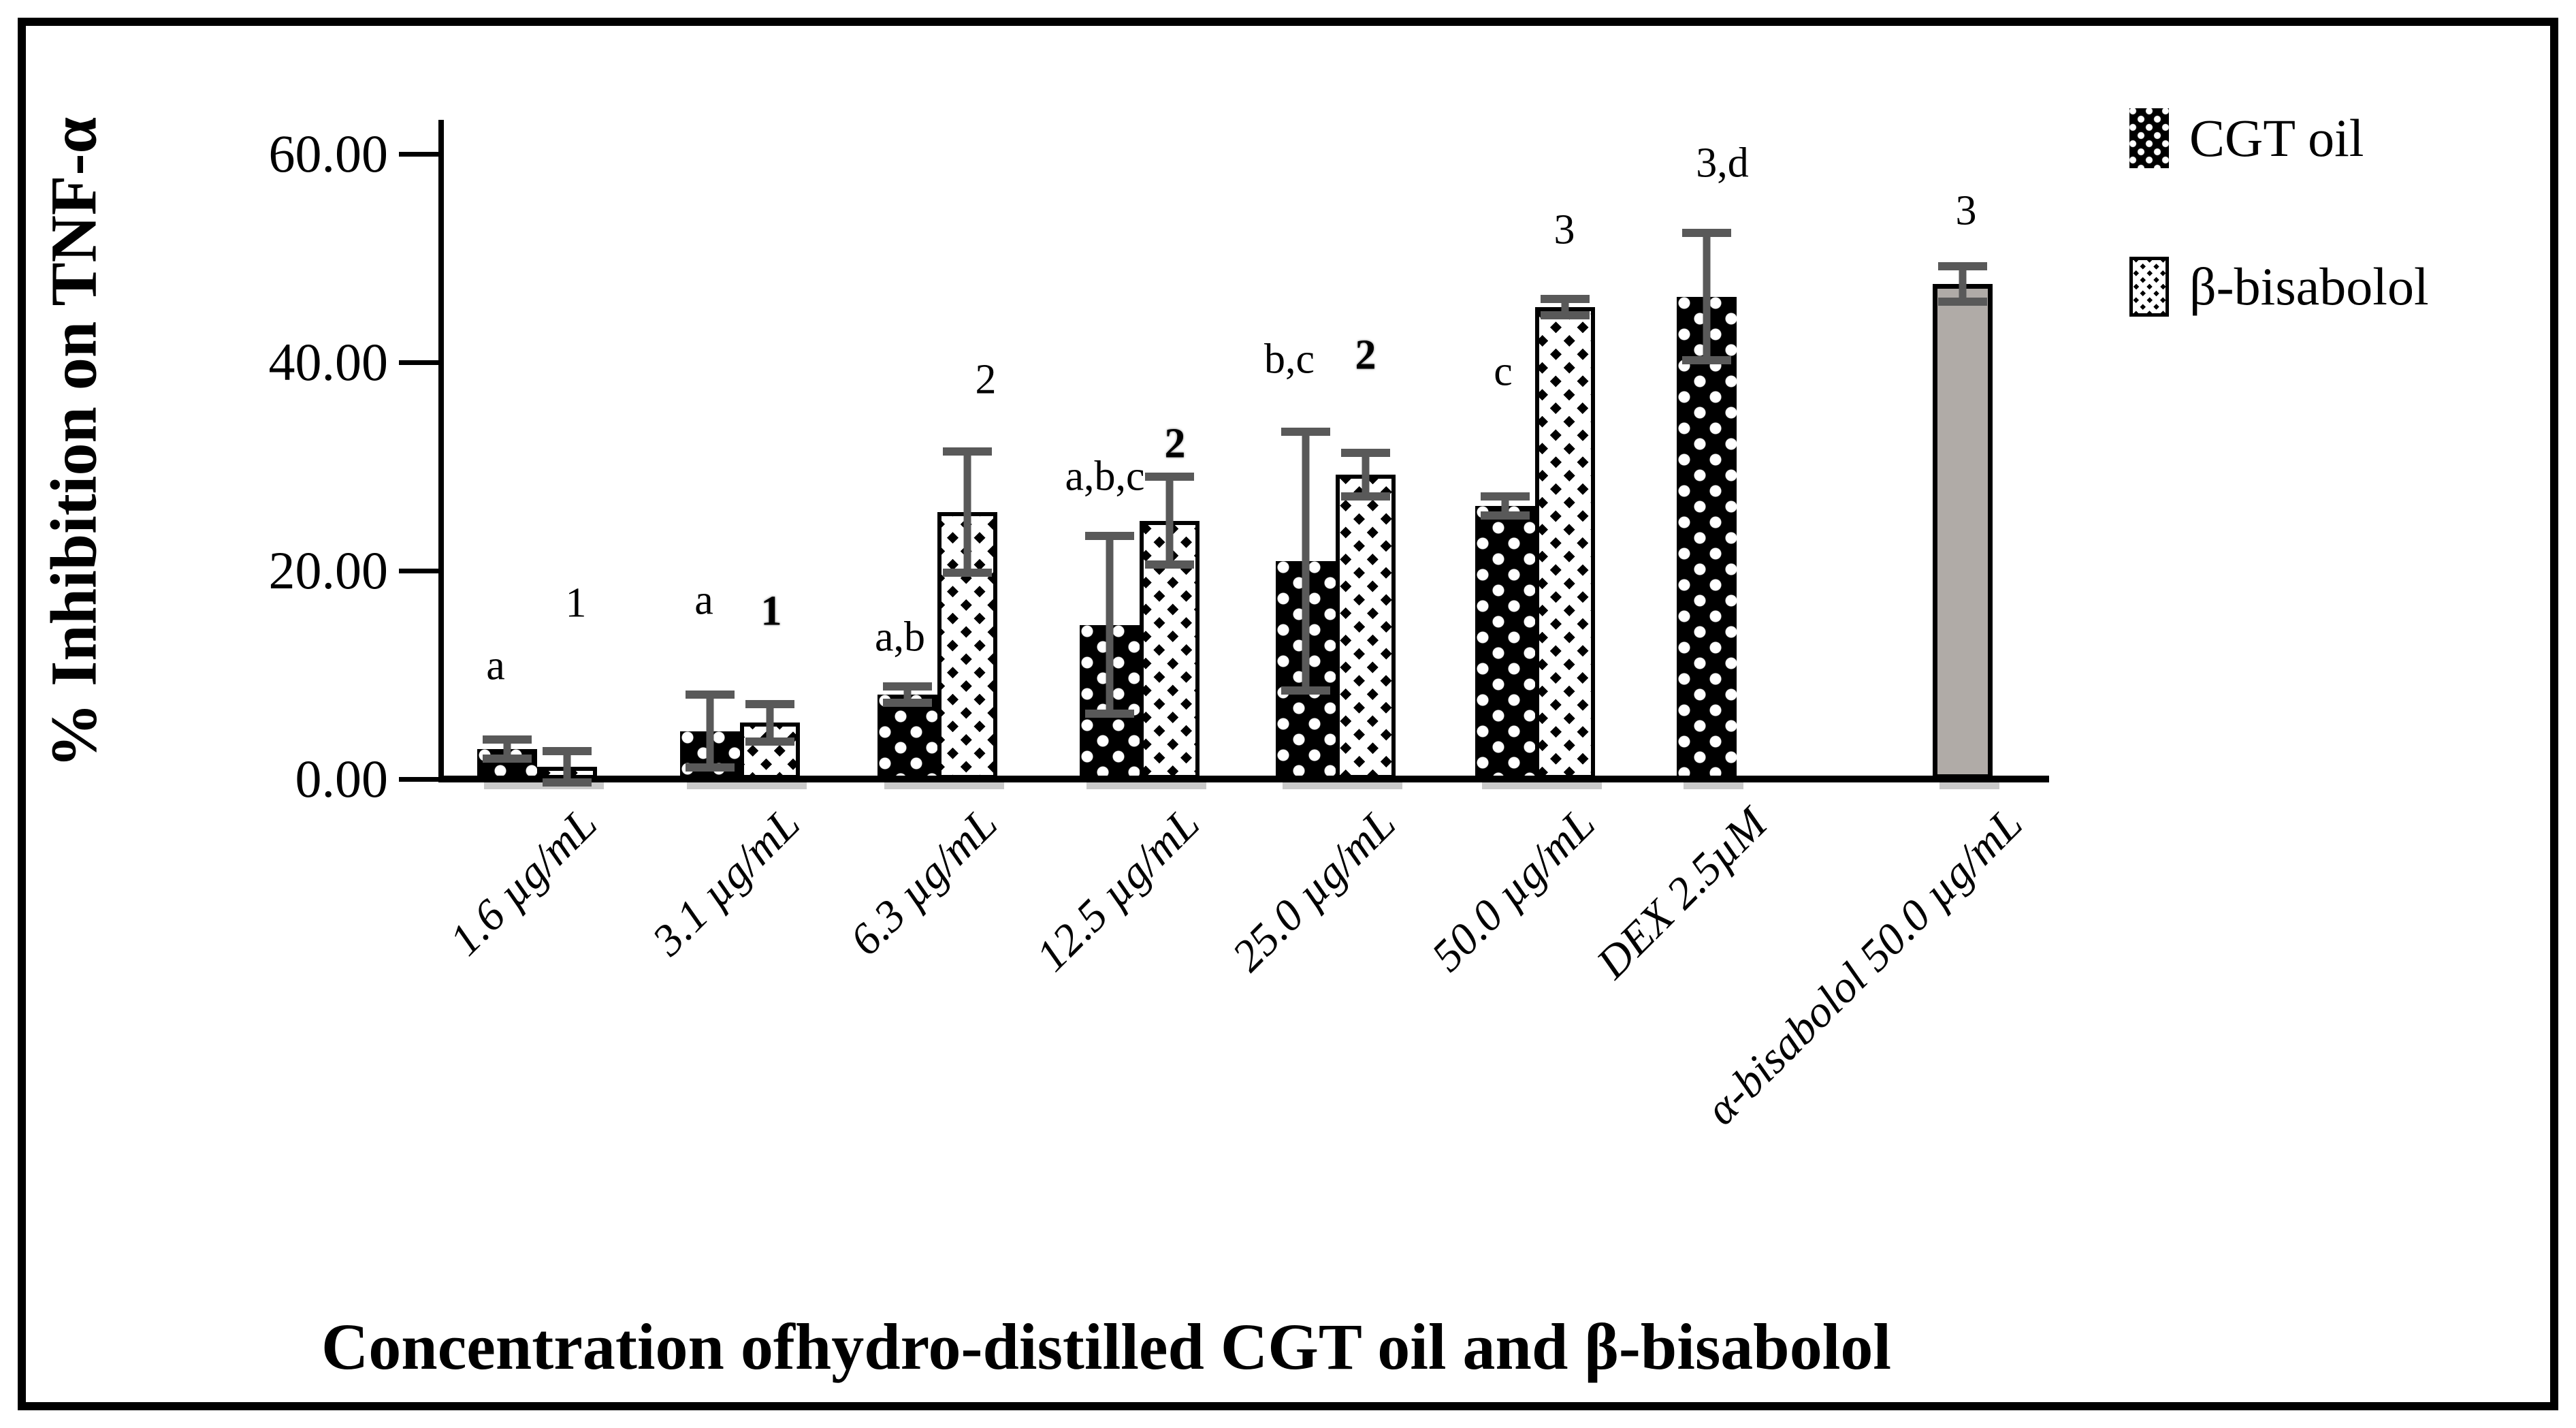  I want to click on significance-label: b,c, so click(1289, 359).